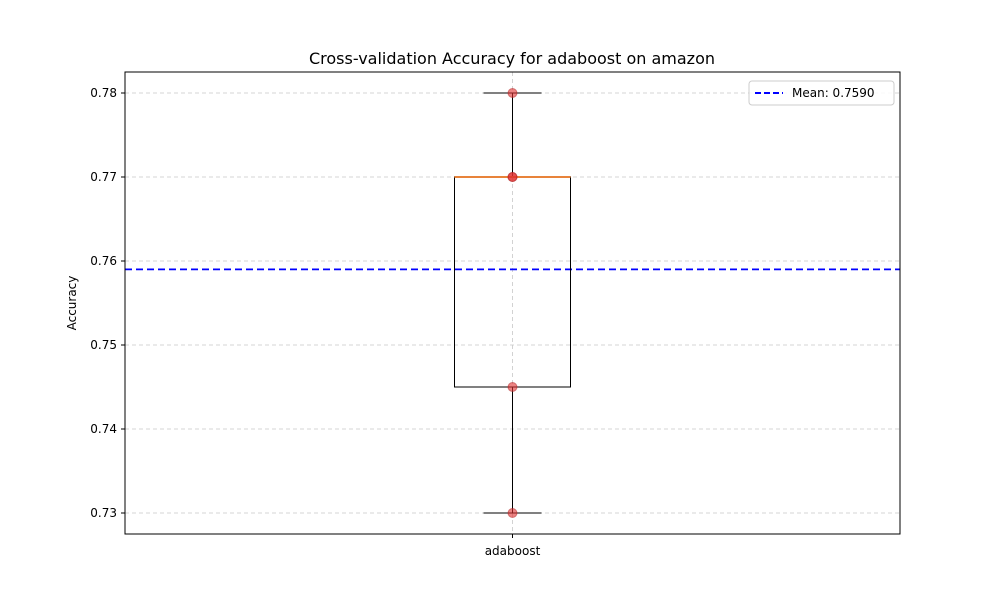 This screenshot has width=1000, height=600. I want to click on x-tick-label: adaboost, so click(513, 551).